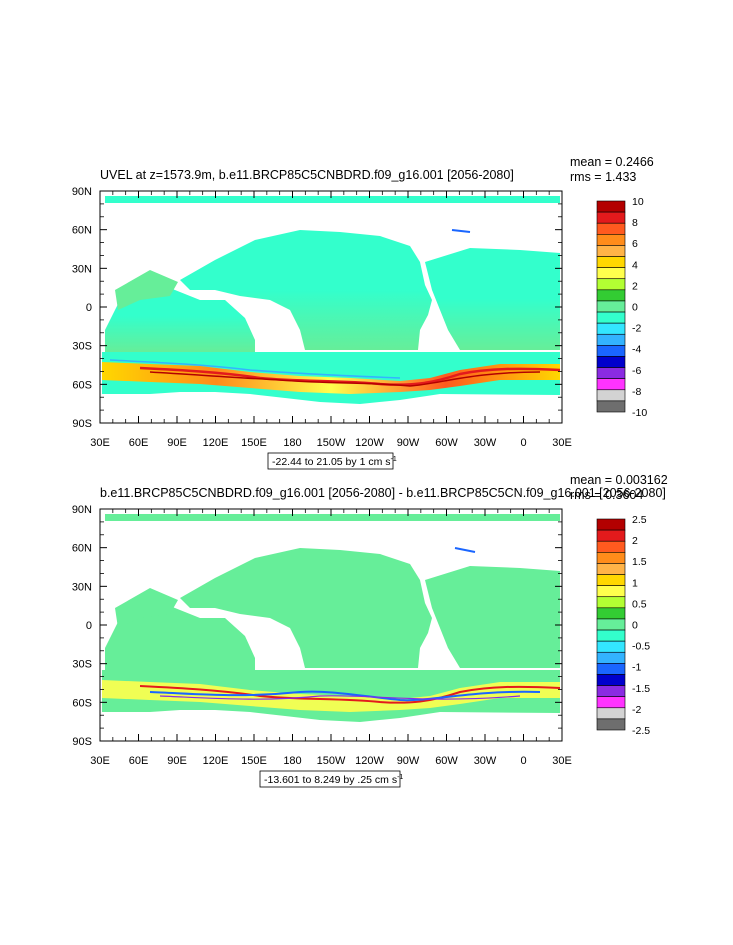  I want to click on colorbar-label: -2, so click(636, 329).